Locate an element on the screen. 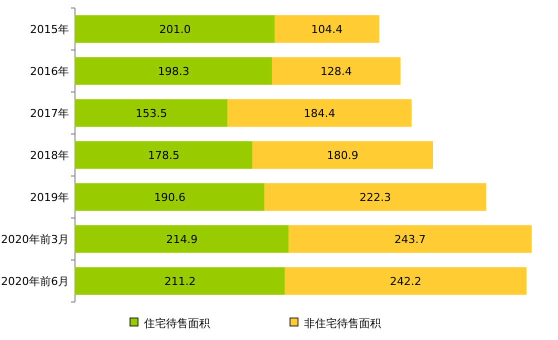 The width and height of the screenshot is (558, 340). y-tick-label: 2020年前3月 is located at coordinates (35, 239).